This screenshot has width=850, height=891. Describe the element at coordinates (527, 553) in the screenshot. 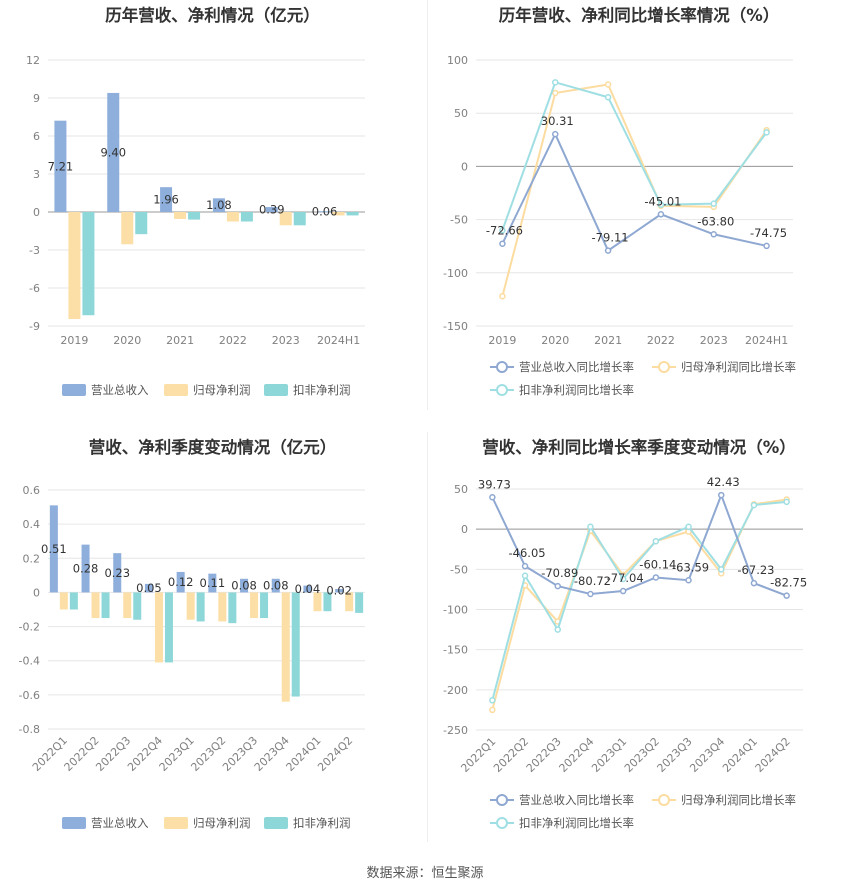

I see `data-label: -46.05` at that location.